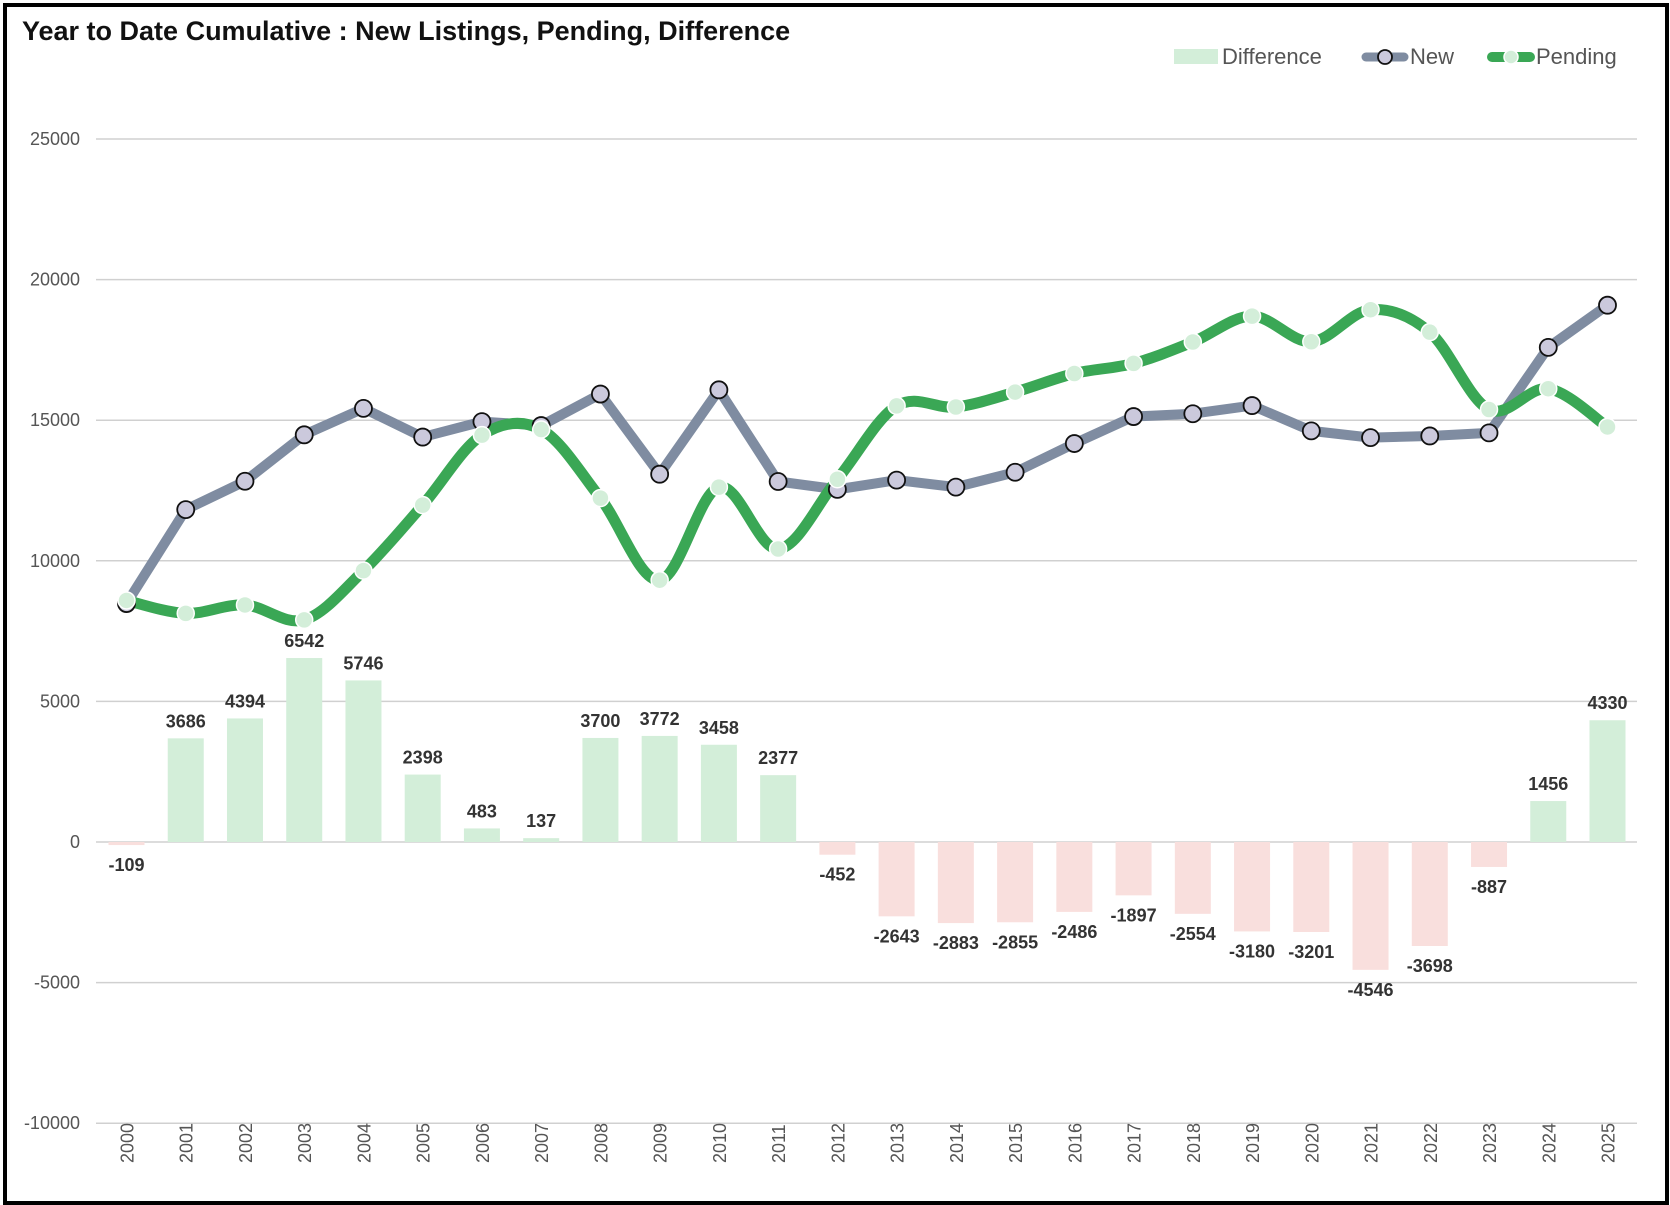 This screenshot has width=1670, height=1205. Describe the element at coordinates (1311, 952) in the screenshot. I see `difference-data-label: -3201` at that location.